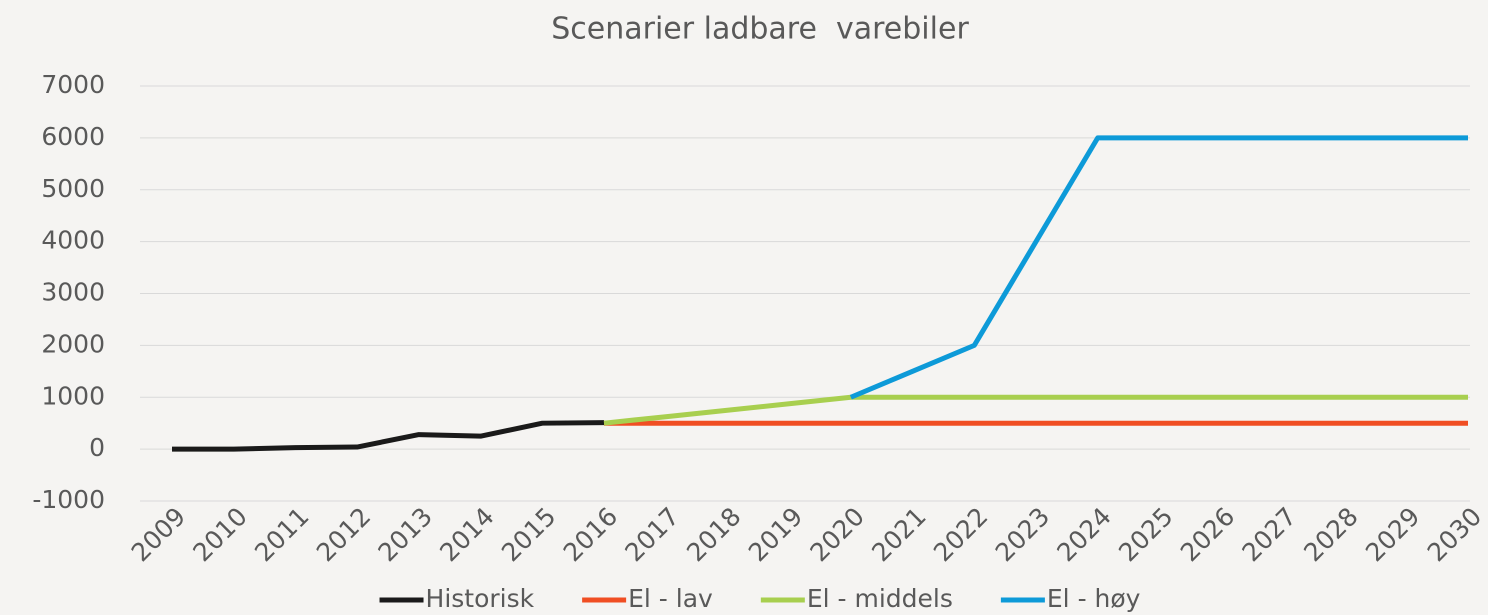 The height and width of the screenshot is (615, 1488). Describe the element at coordinates (1269, 534) in the screenshot. I see `x-tick-label: 2027` at that location.